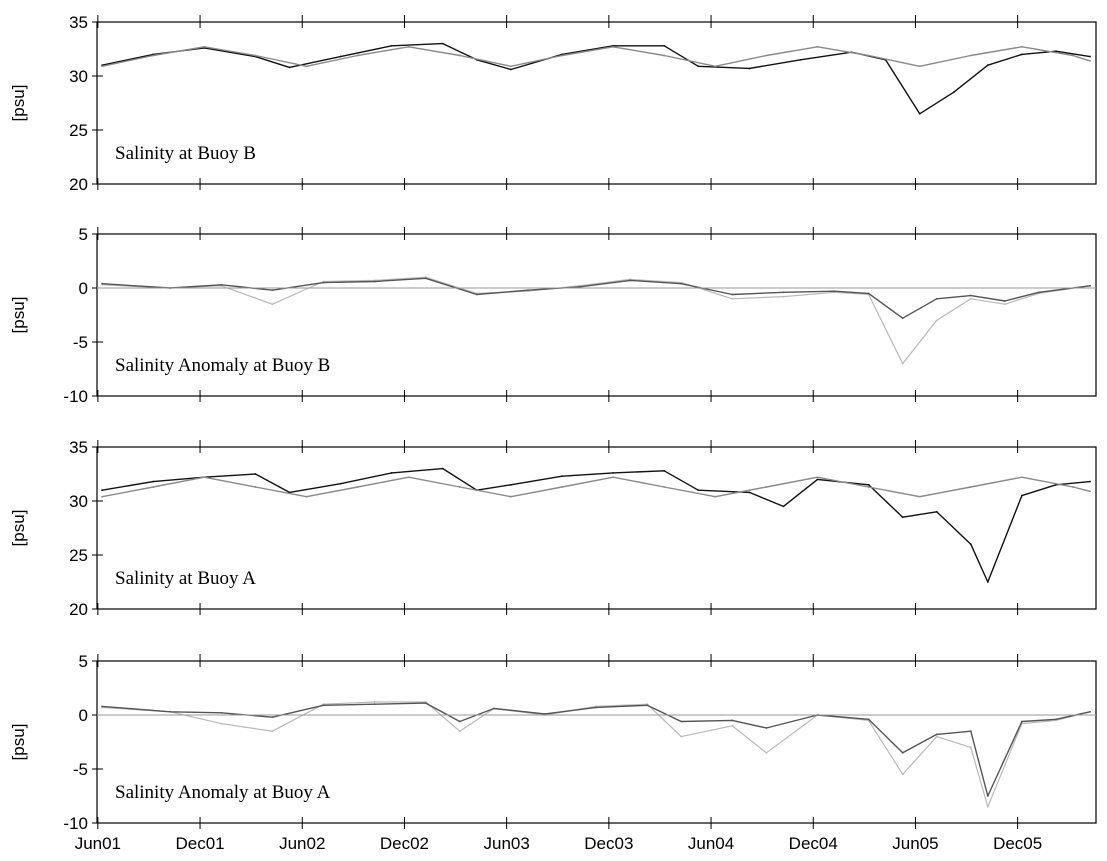 This screenshot has width=1107, height=861. I want to click on x-tick-label: Jun02, so click(302, 843).